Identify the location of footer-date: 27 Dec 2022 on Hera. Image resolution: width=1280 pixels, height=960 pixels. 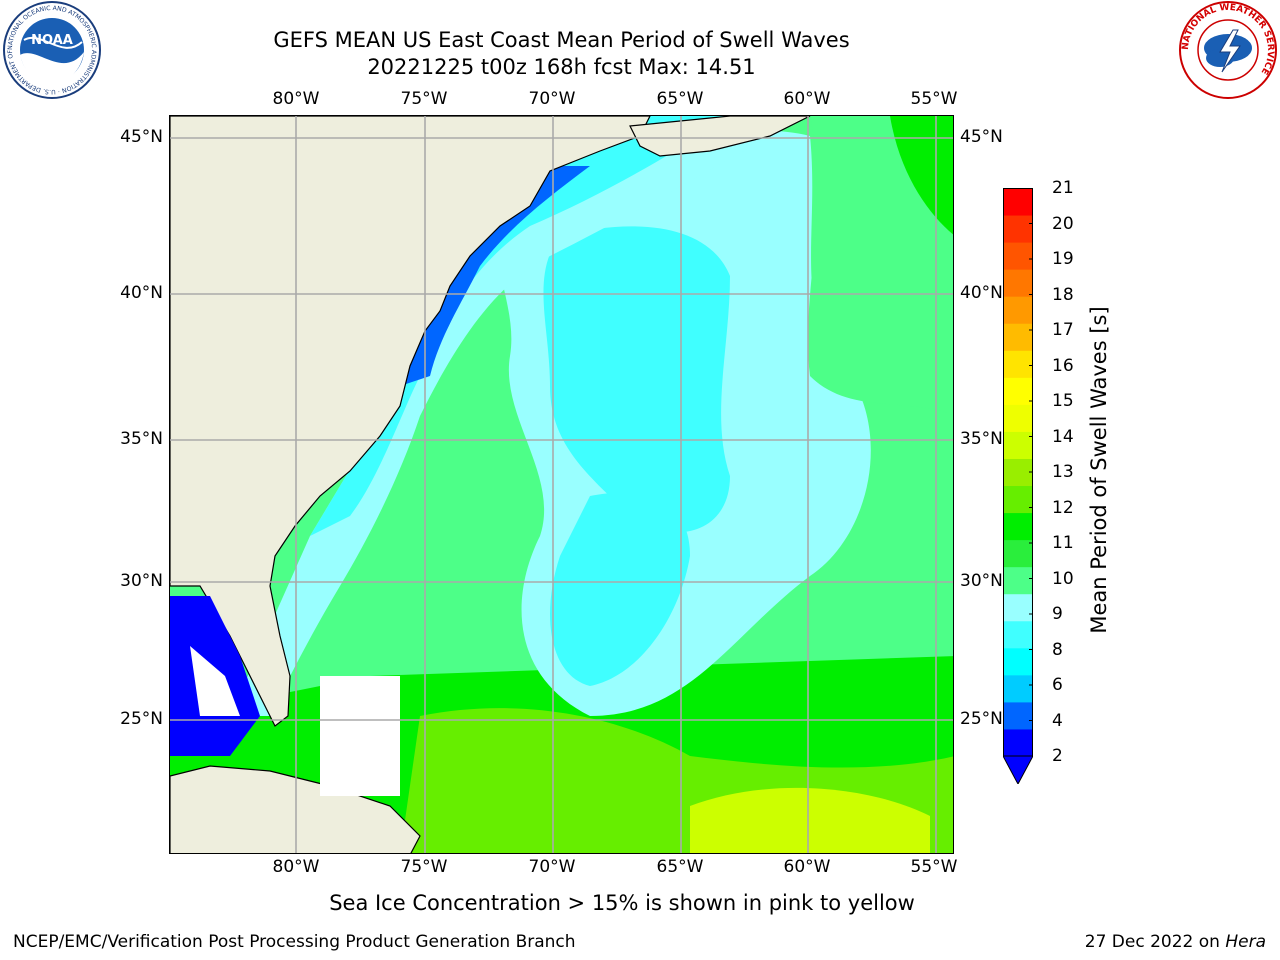
(1175, 942).